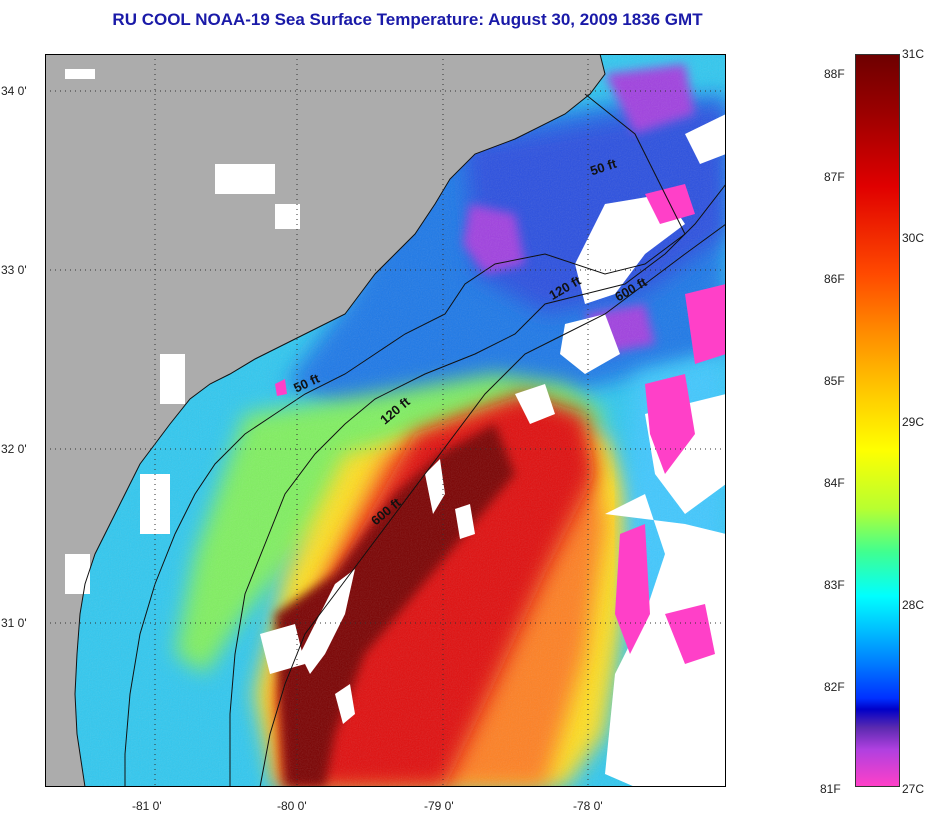 The image size is (936, 817). Describe the element at coordinates (913, 238) in the screenshot. I see `legend-c-30: 30C` at that location.